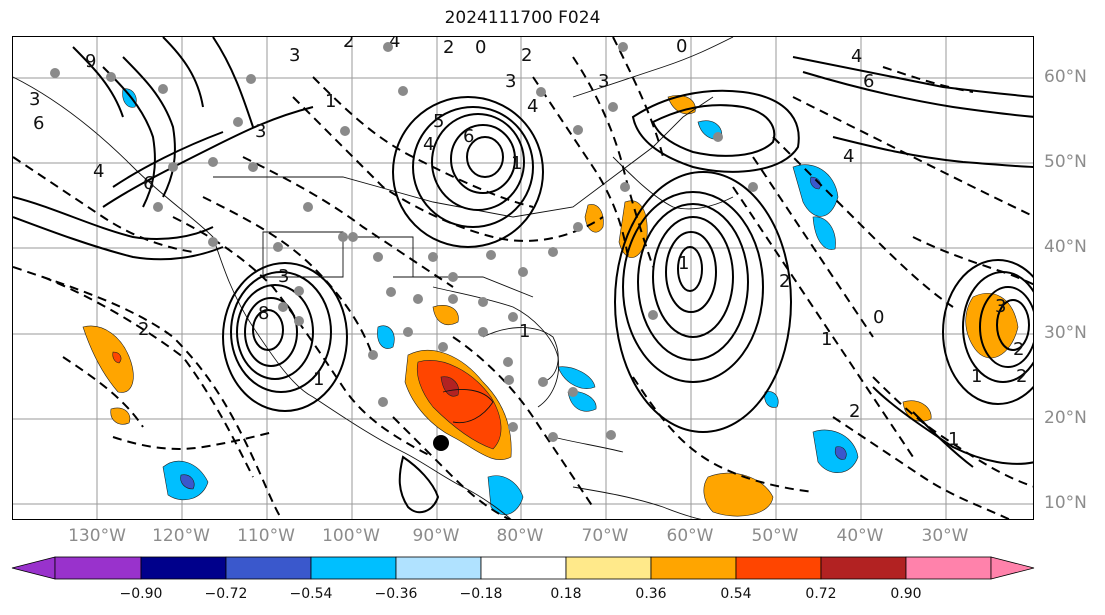  I want to click on colorbar-tick: 0.36, so click(651, 594).